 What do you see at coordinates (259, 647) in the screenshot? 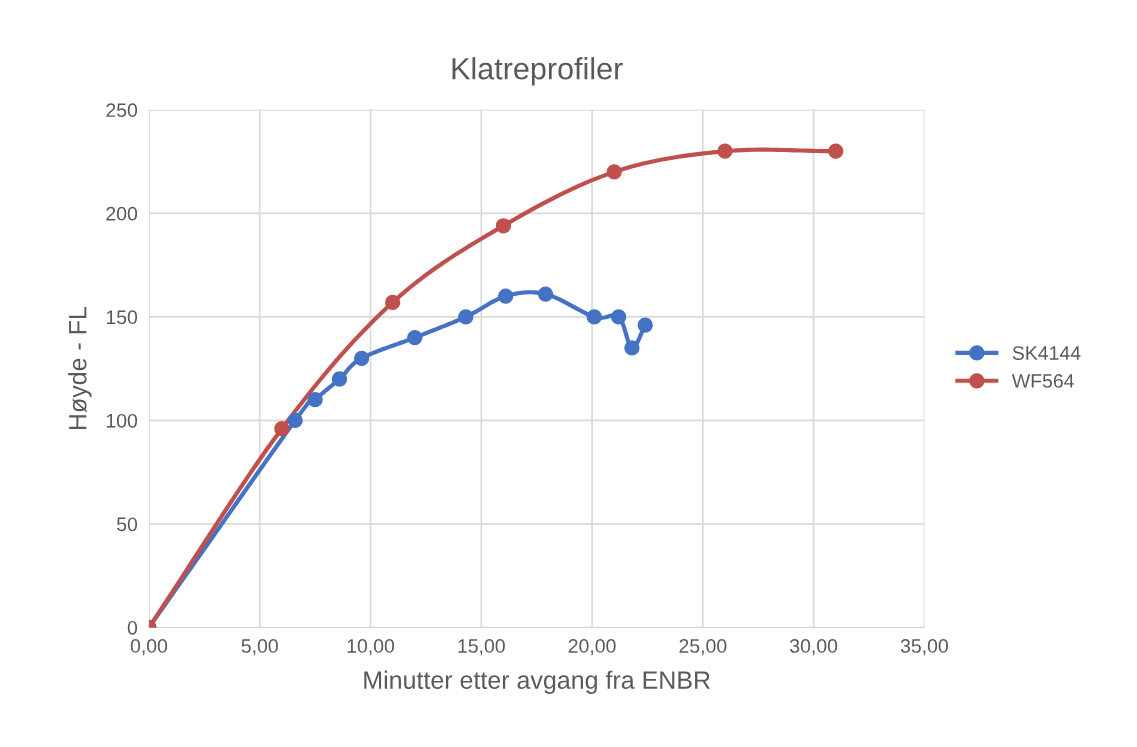
I see `x-tick-label: 5,00` at bounding box center [259, 647].